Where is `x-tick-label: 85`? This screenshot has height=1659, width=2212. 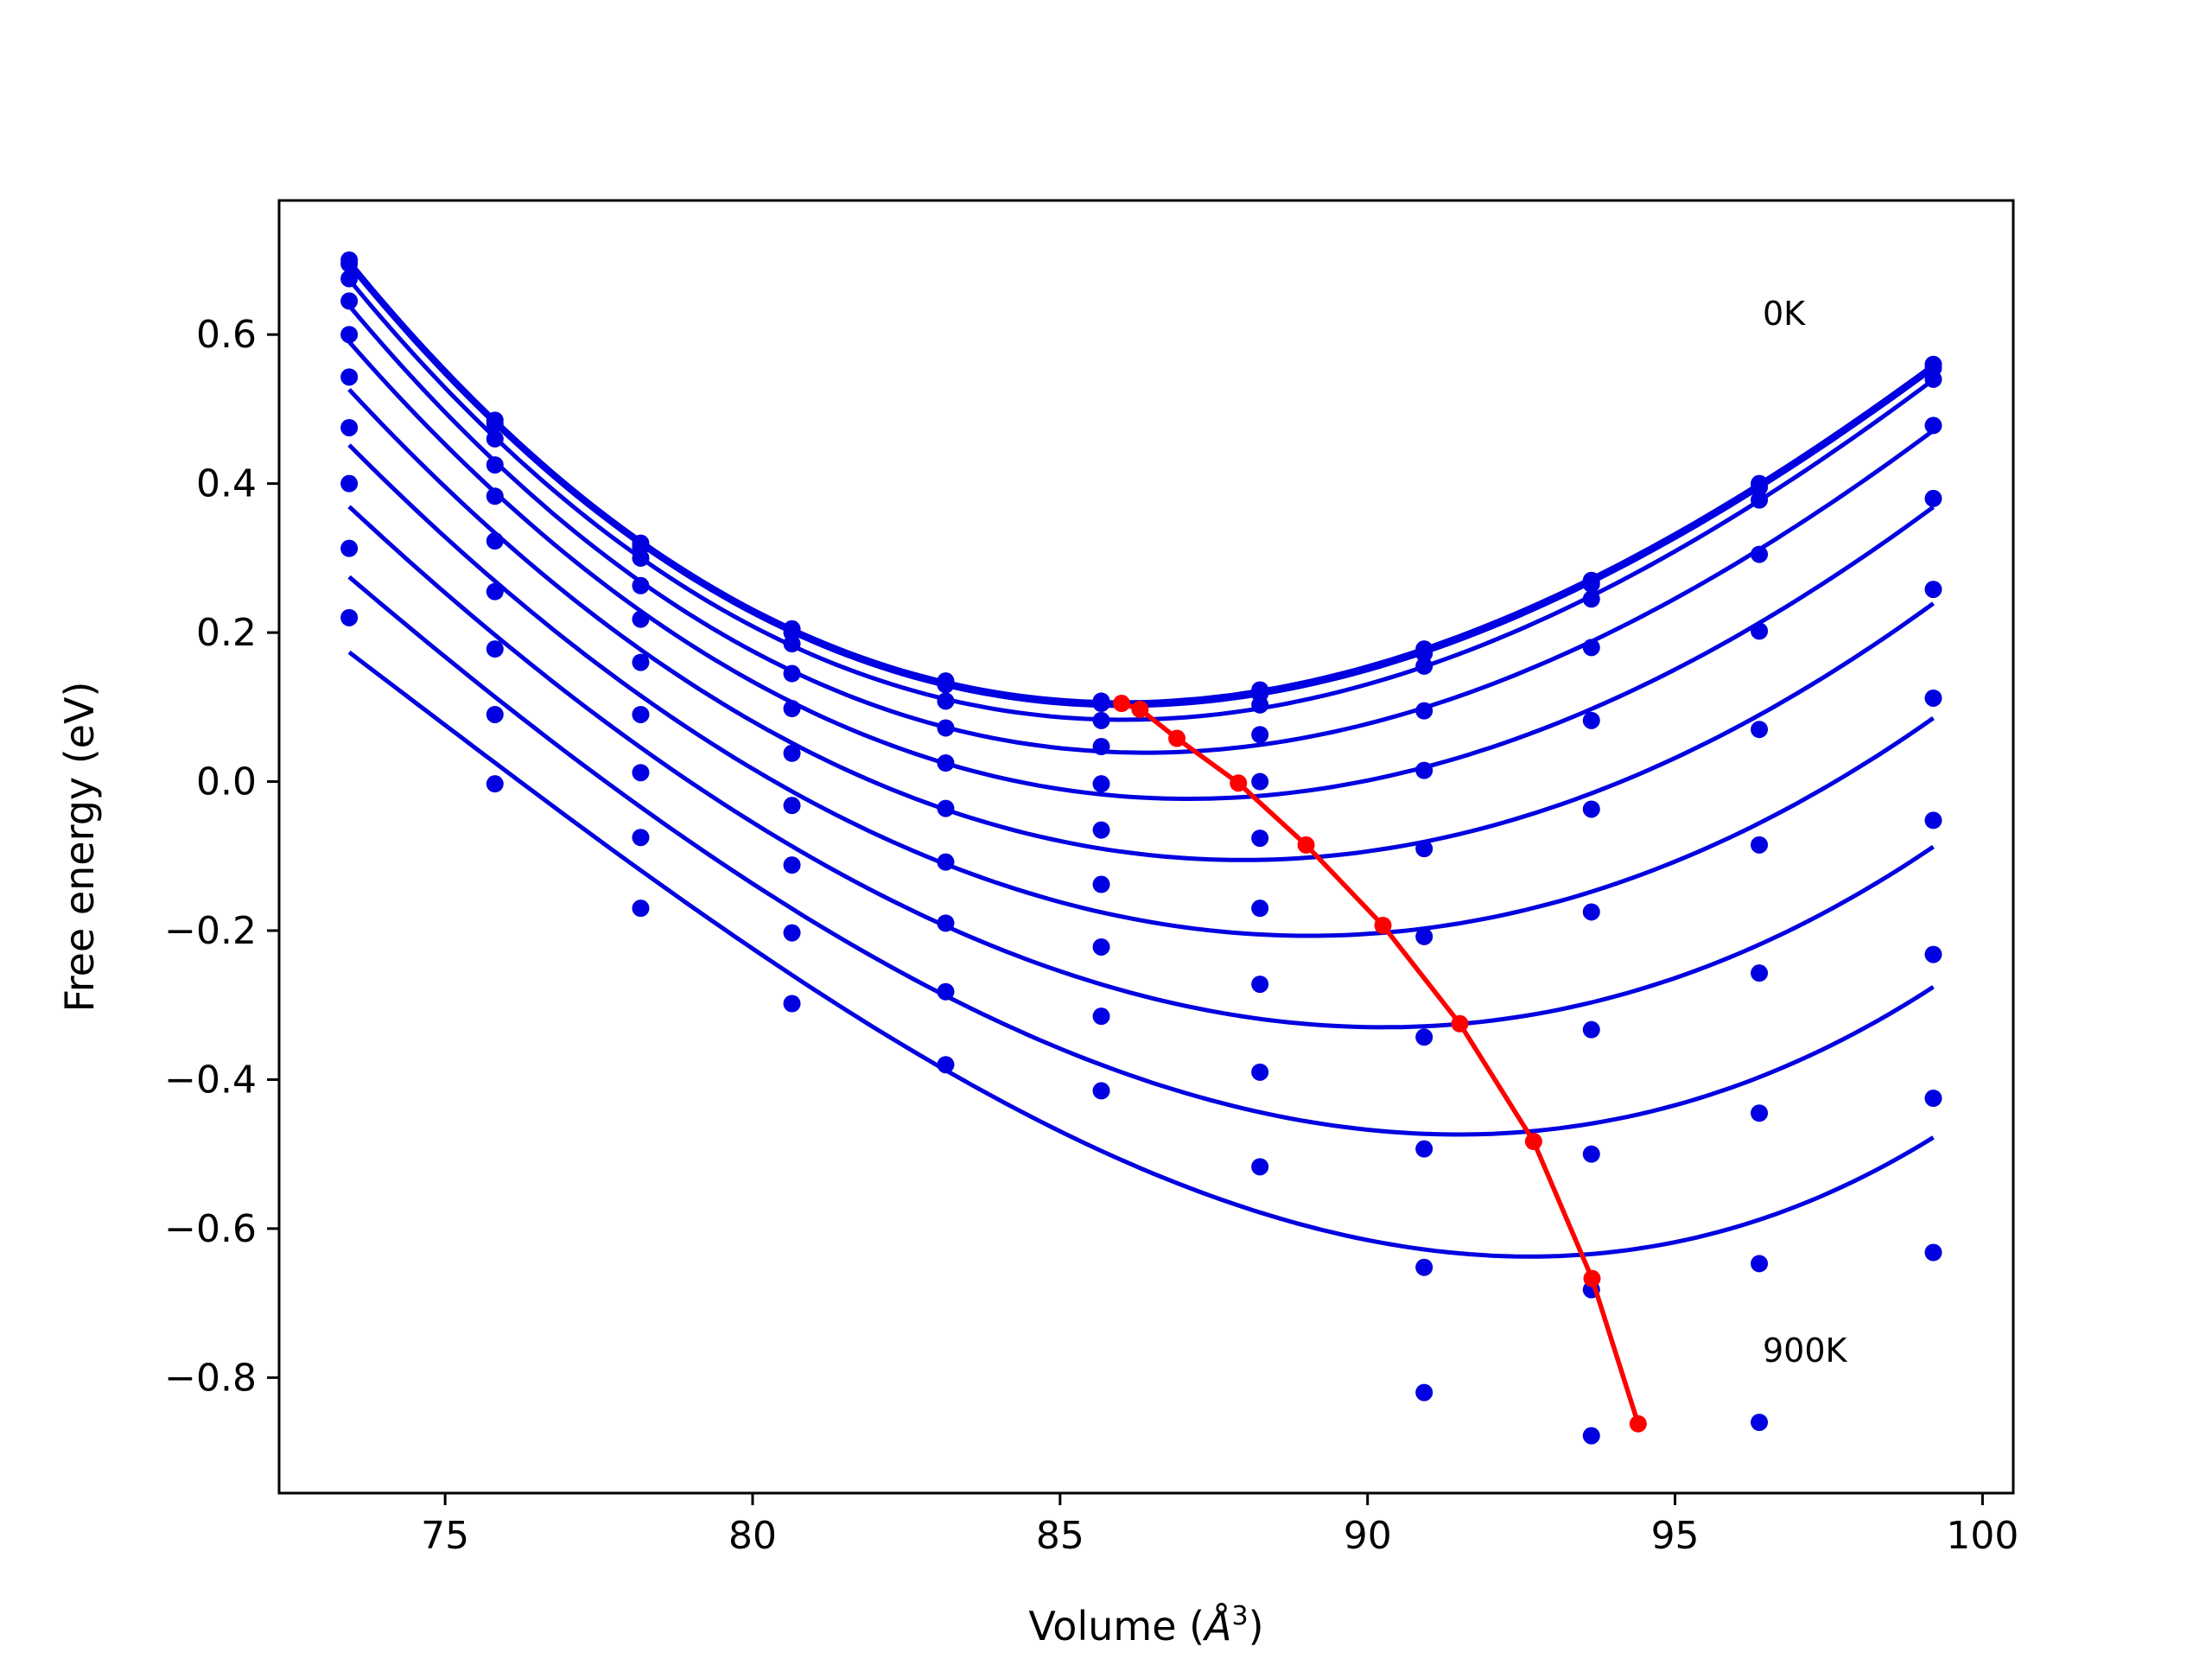 x-tick-label: 85 is located at coordinates (1060, 1536).